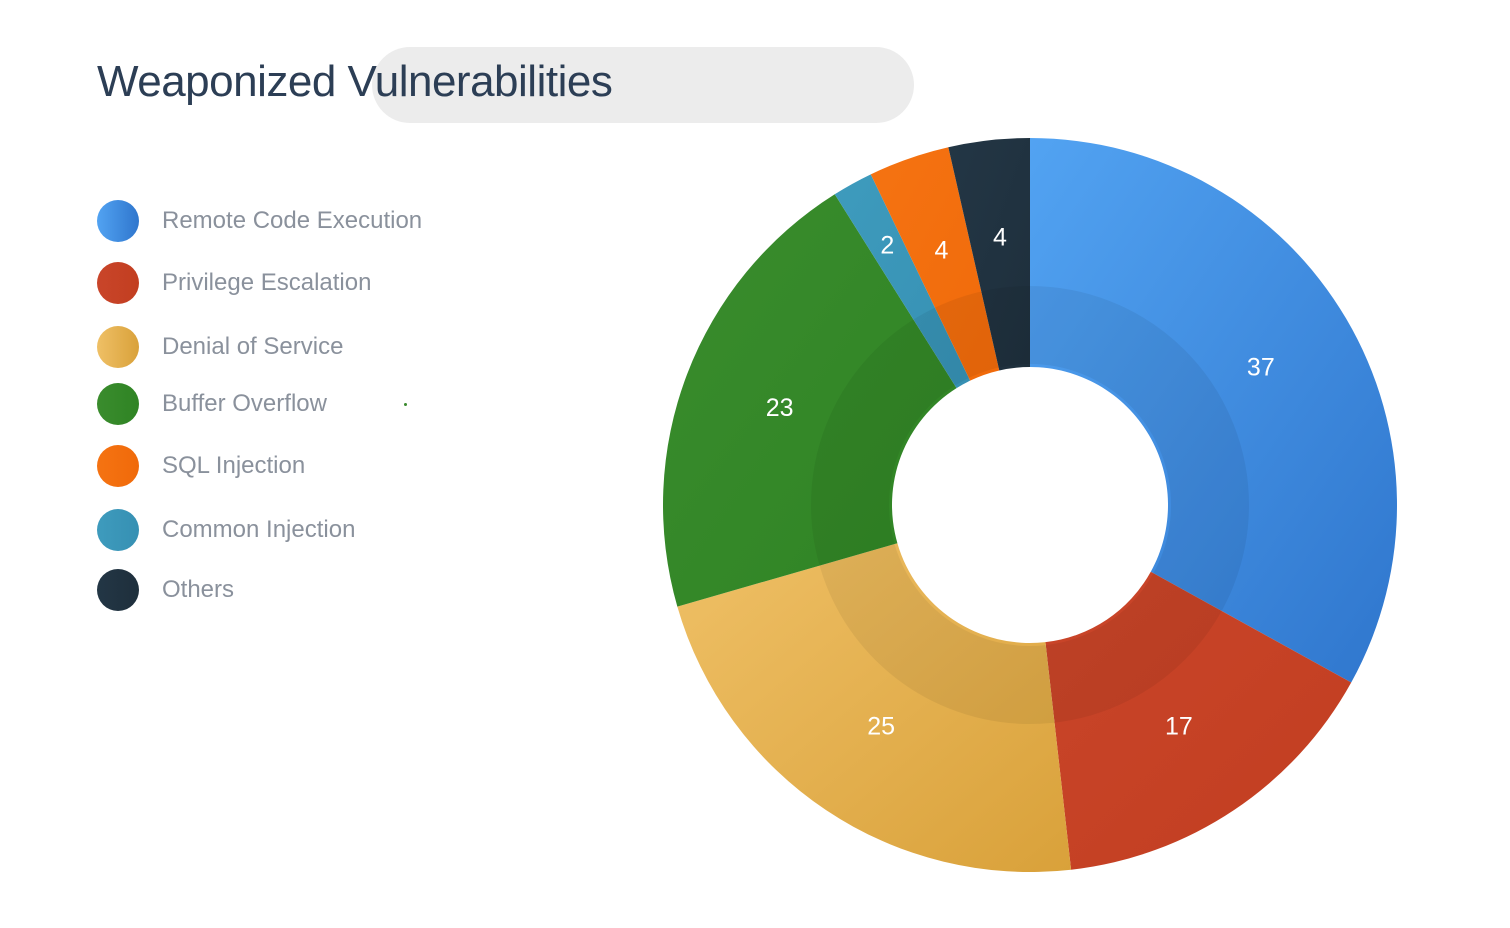 Image resolution: width=1510 pixels, height=928 pixels. Describe the element at coordinates (198, 589) in the screenshot. I see `legend-label-others: Others` at that location.